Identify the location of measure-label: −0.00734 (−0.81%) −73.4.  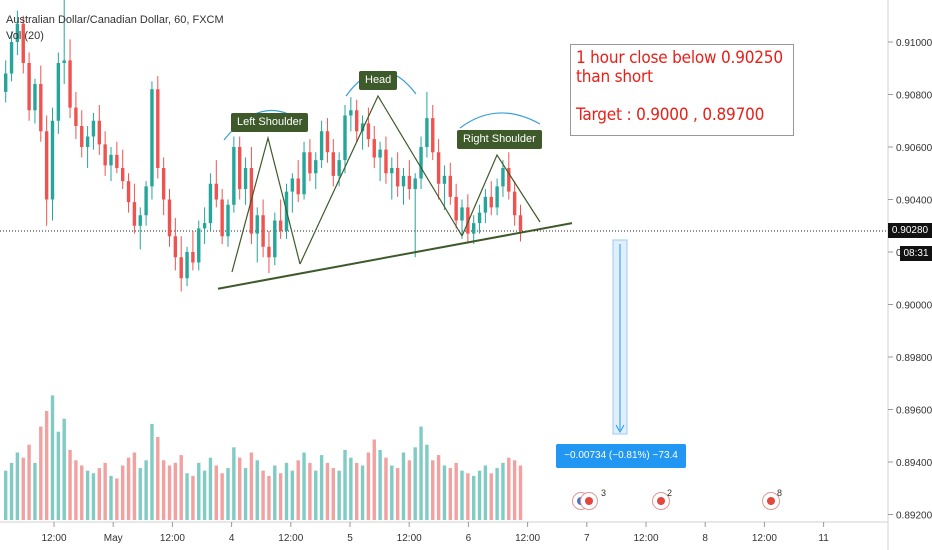
(621, 456).